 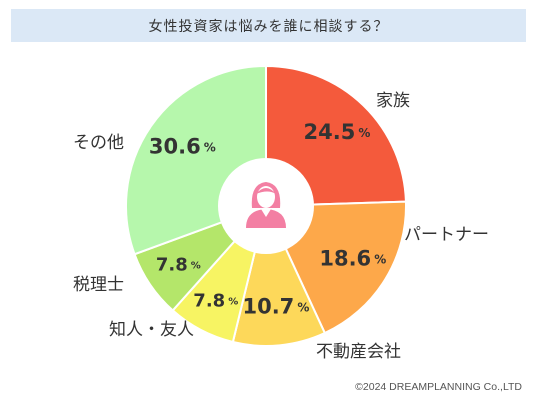 What do you see at coordinates (266, 218) in the screenshot?
I see `icon-body` at bounding box center [266, 218].